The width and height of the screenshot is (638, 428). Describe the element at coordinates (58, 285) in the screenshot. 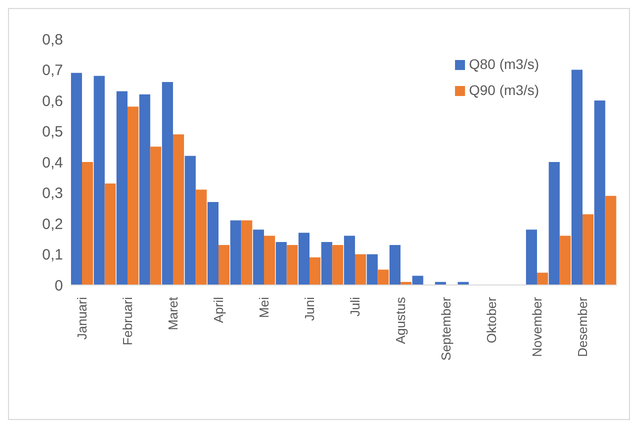

I see `y-tick-label: 0` at that location.